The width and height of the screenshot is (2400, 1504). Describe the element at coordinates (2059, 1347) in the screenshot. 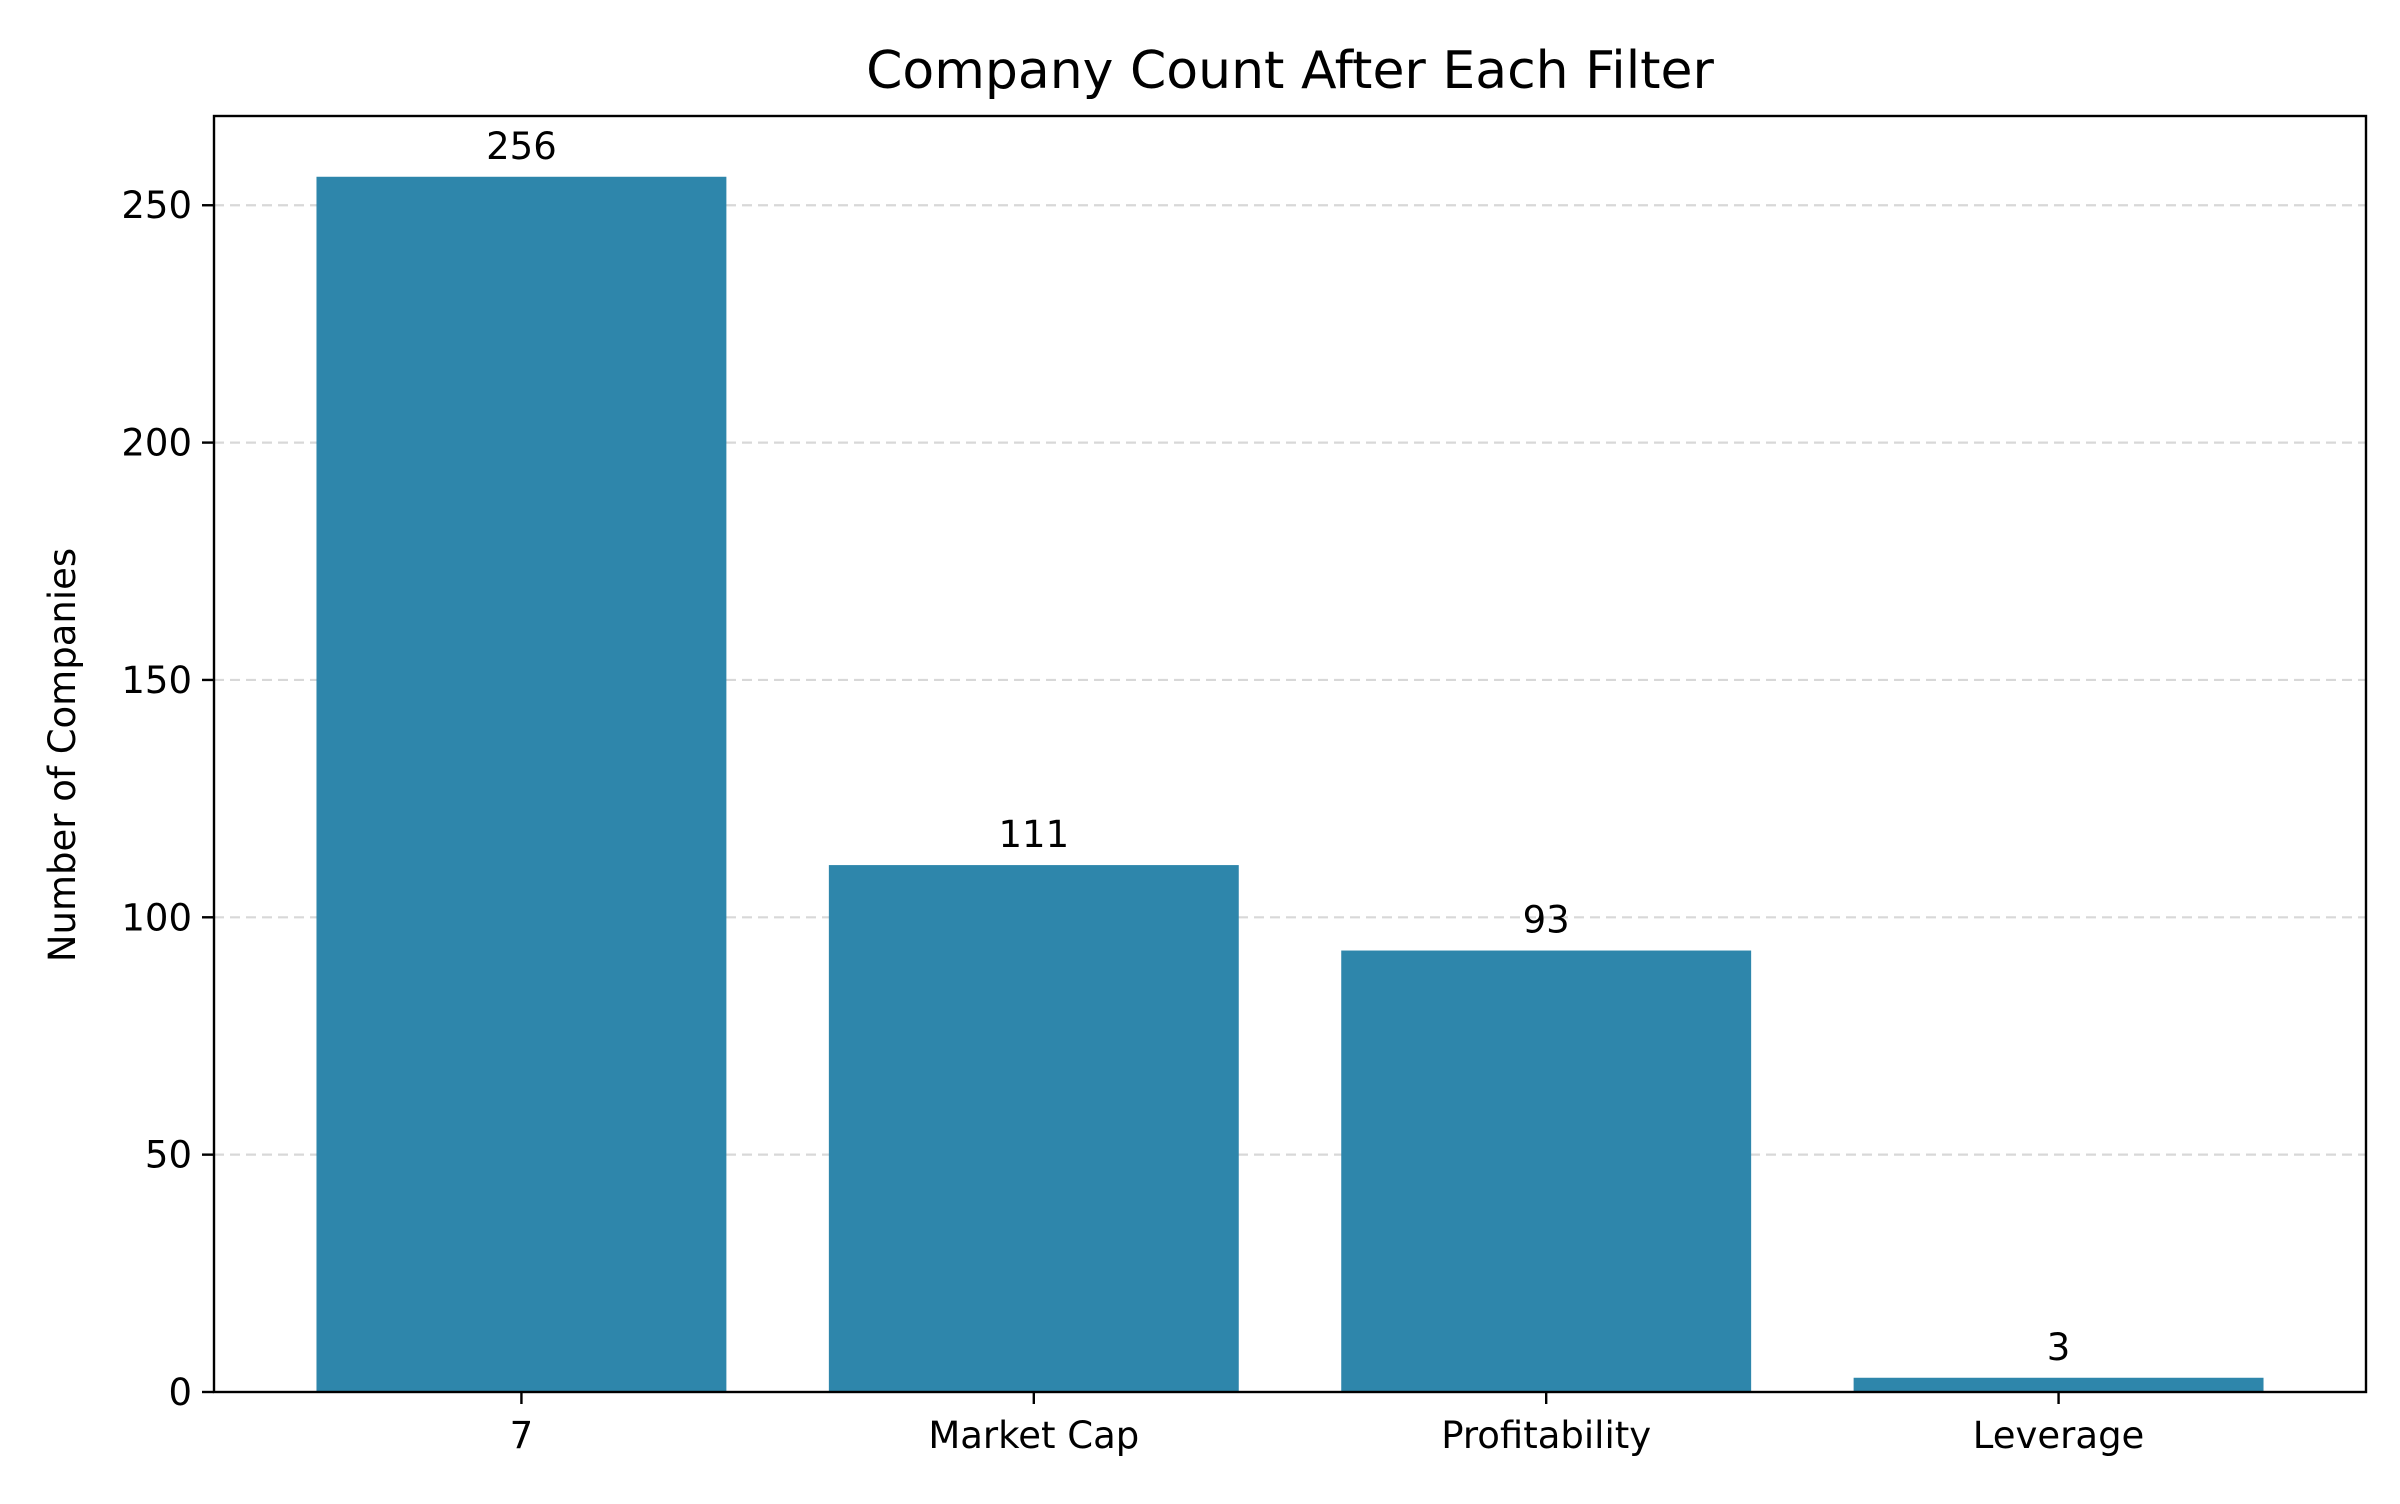

I see `bar-value-label: 3` at that location.